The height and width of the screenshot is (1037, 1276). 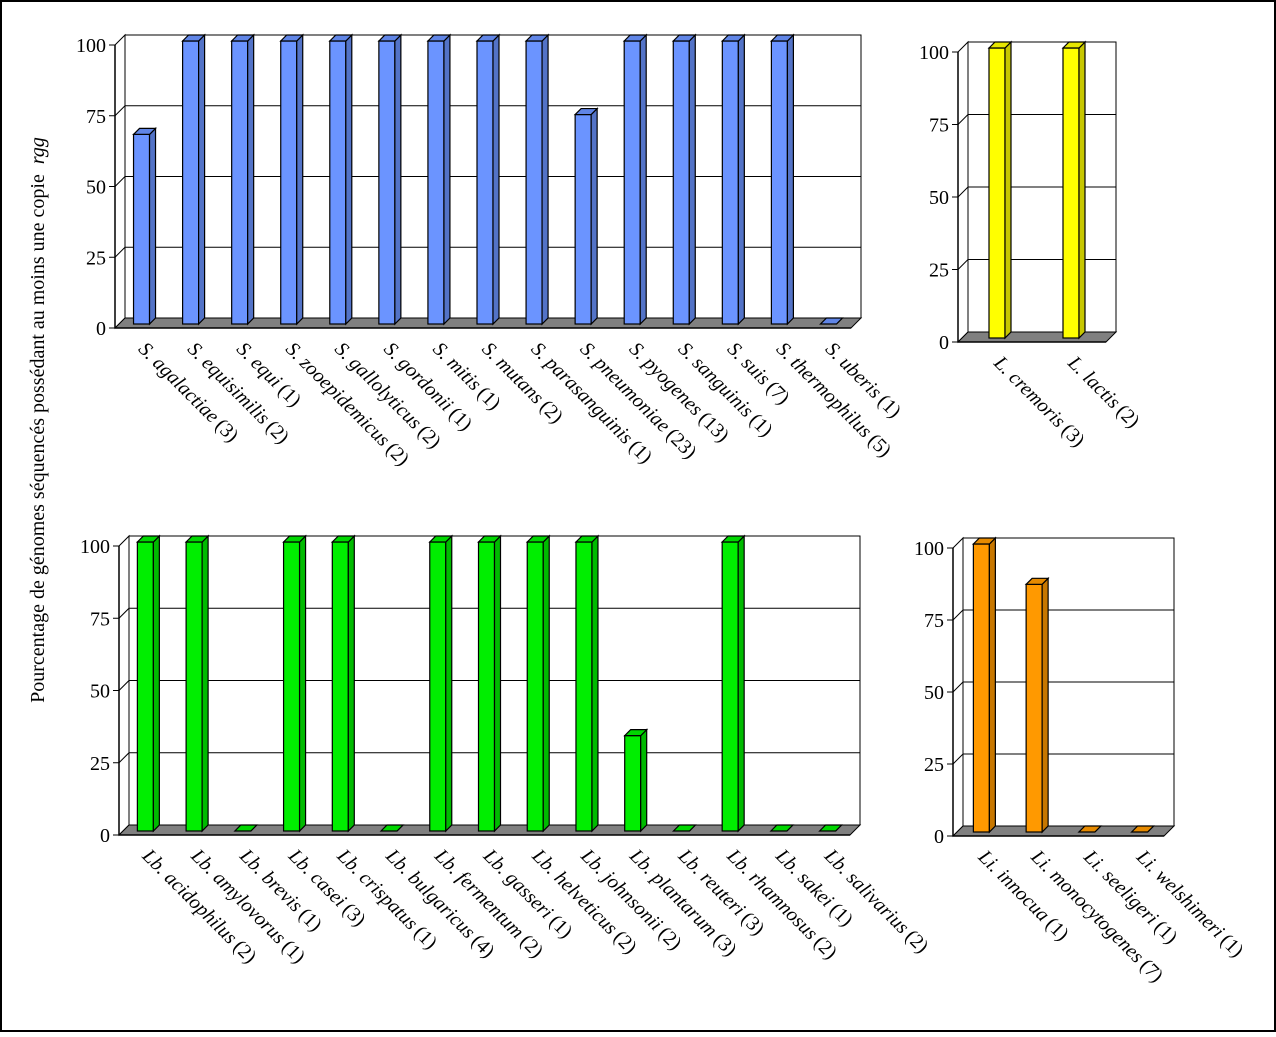 I want to click on plot-floor, so click(x=1037, y=337).